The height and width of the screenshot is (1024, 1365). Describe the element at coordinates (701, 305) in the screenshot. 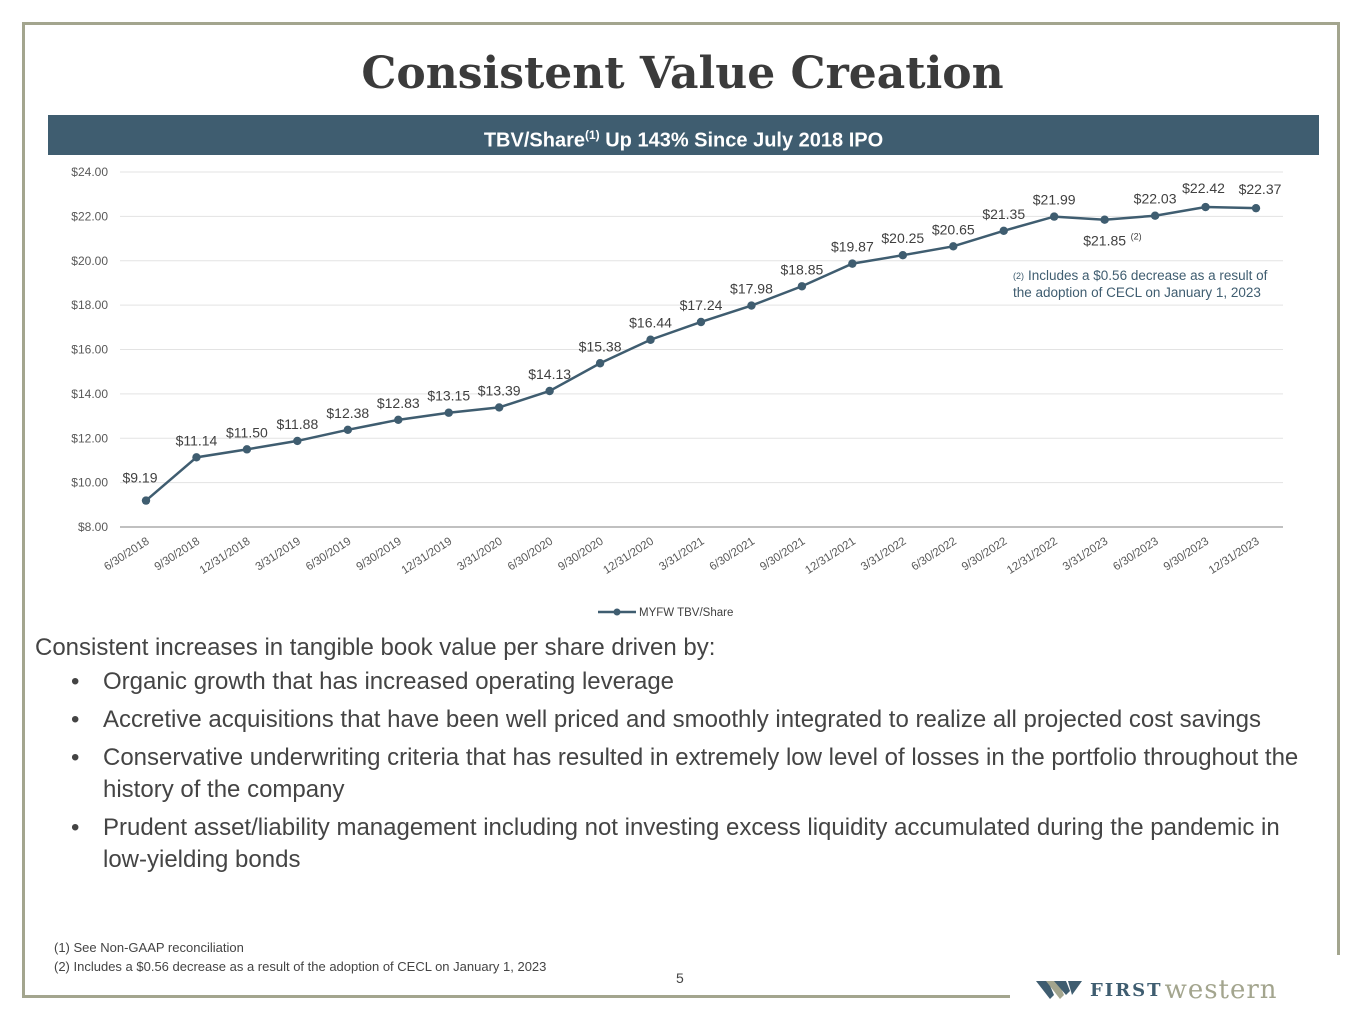

I see `data-label: $17.24` at that location.